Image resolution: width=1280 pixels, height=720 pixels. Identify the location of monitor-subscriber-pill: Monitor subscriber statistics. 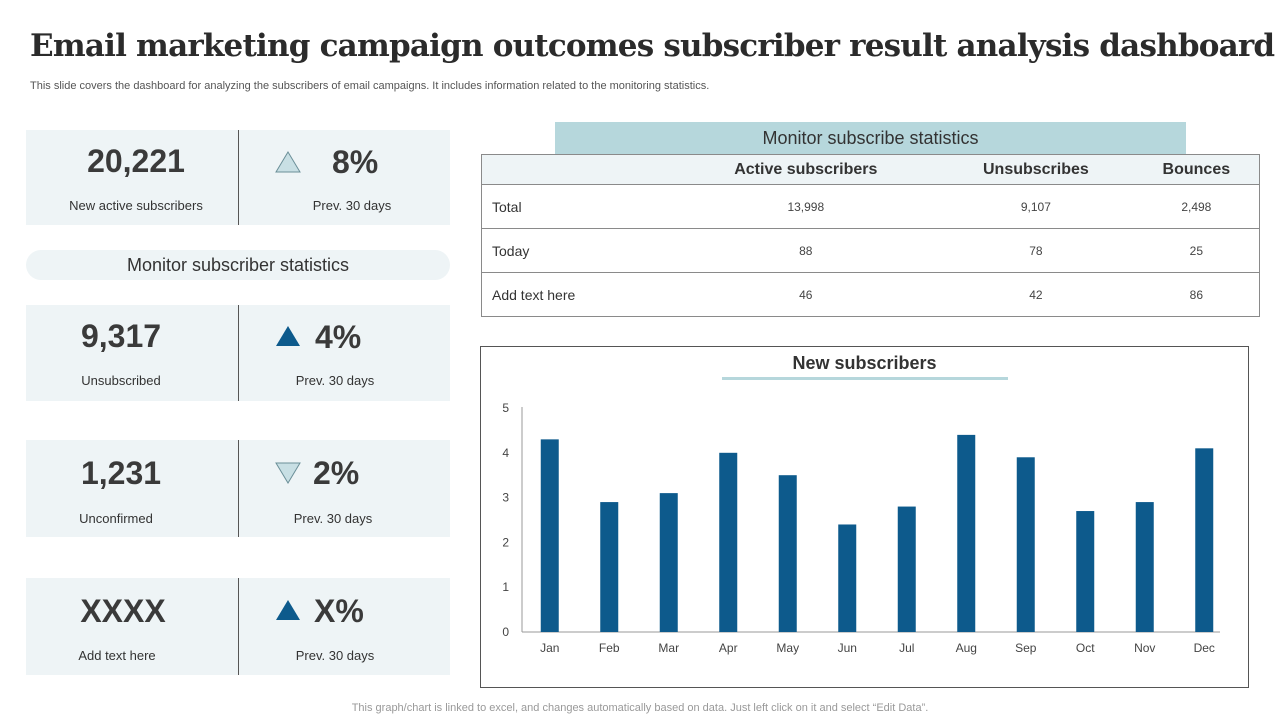
(238, 265).